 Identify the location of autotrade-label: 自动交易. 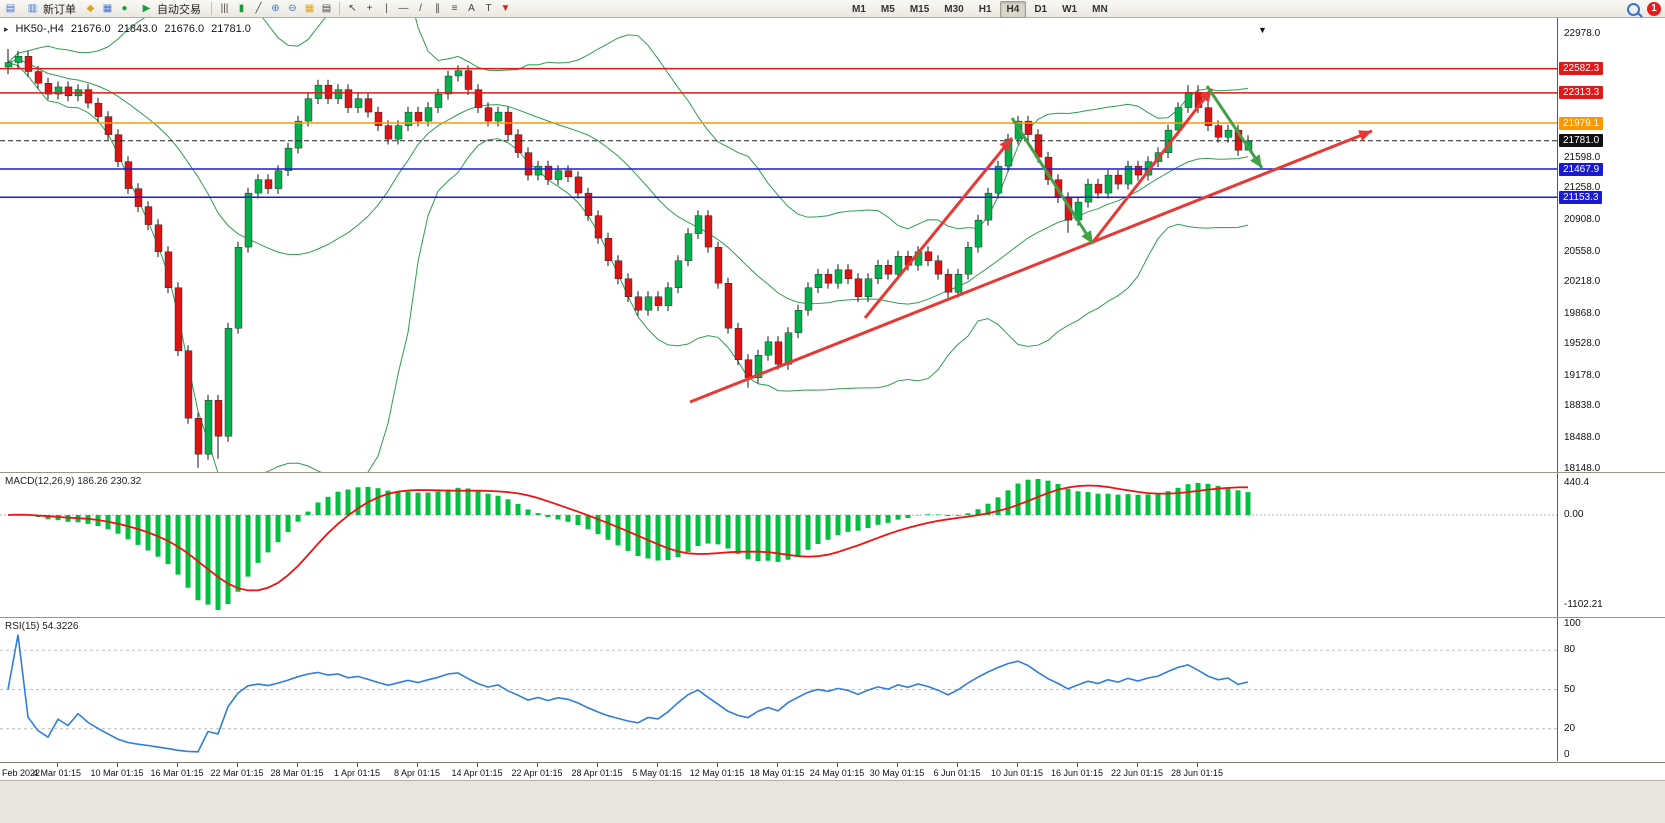
(179, 9).